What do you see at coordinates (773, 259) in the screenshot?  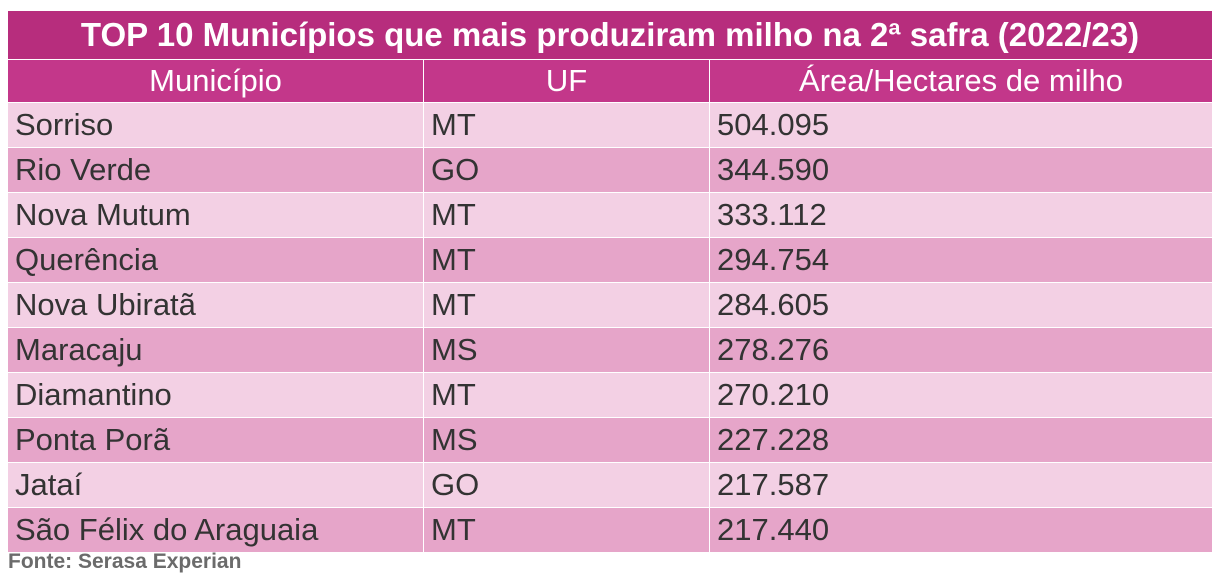 I see `cell-area: 294.754` at bounding box center [773, 259].